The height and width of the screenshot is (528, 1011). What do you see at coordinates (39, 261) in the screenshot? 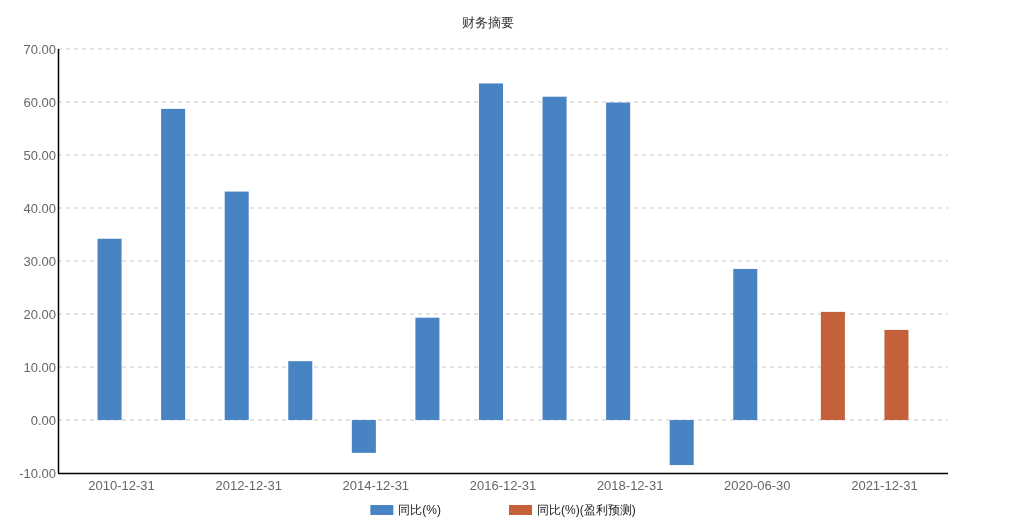
I see `y-tick-label: 30.00` at bounding box center [39, 261].